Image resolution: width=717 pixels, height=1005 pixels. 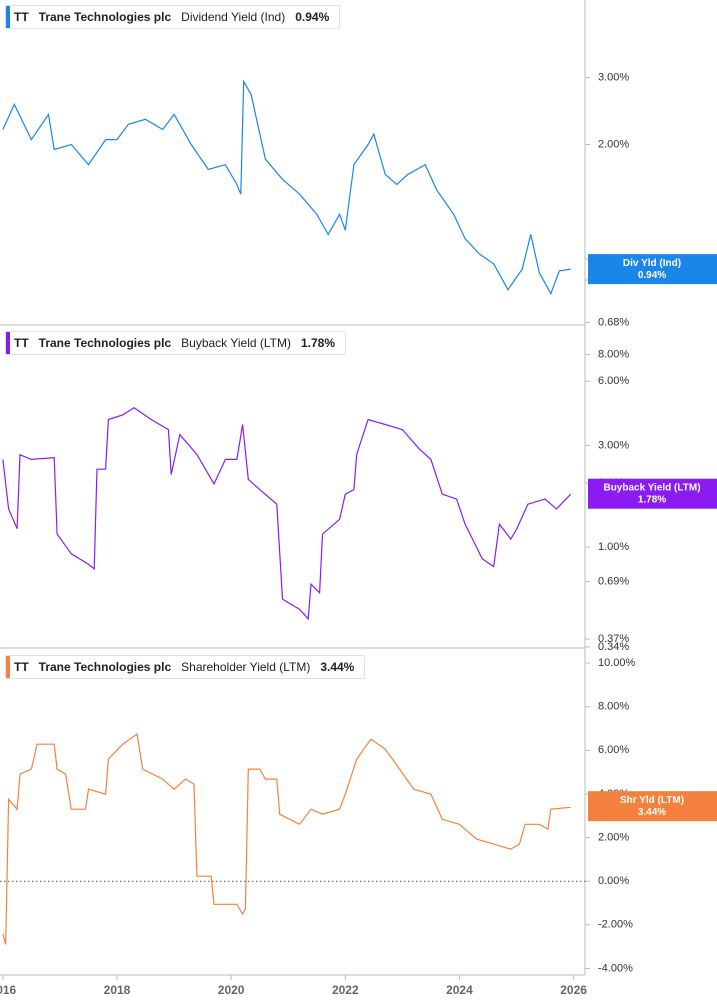 What do you see at coordinates (337, 667) in the screenshot?
I see `header-value: 3.44%` at bounding box center [337, 667].